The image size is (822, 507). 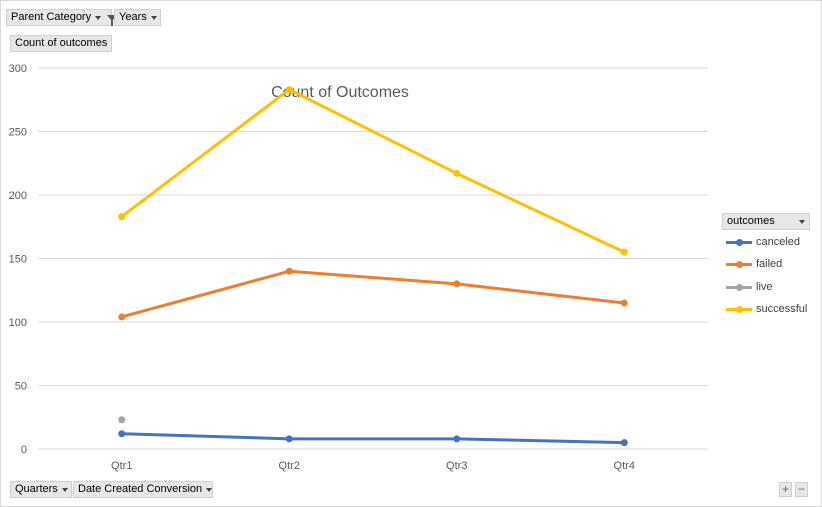 I want to click on x-tick-label: Qtr1, so click(x=121, y=466).